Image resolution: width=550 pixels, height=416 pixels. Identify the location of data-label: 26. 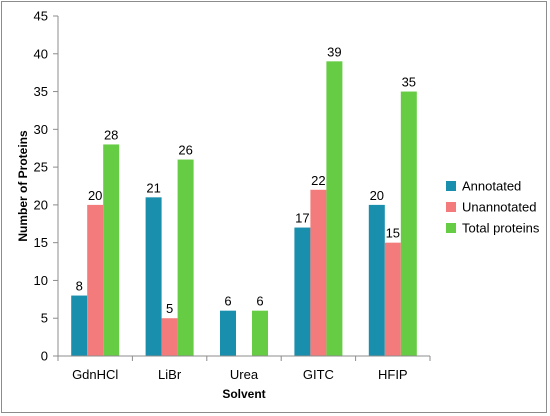
(185, 150).